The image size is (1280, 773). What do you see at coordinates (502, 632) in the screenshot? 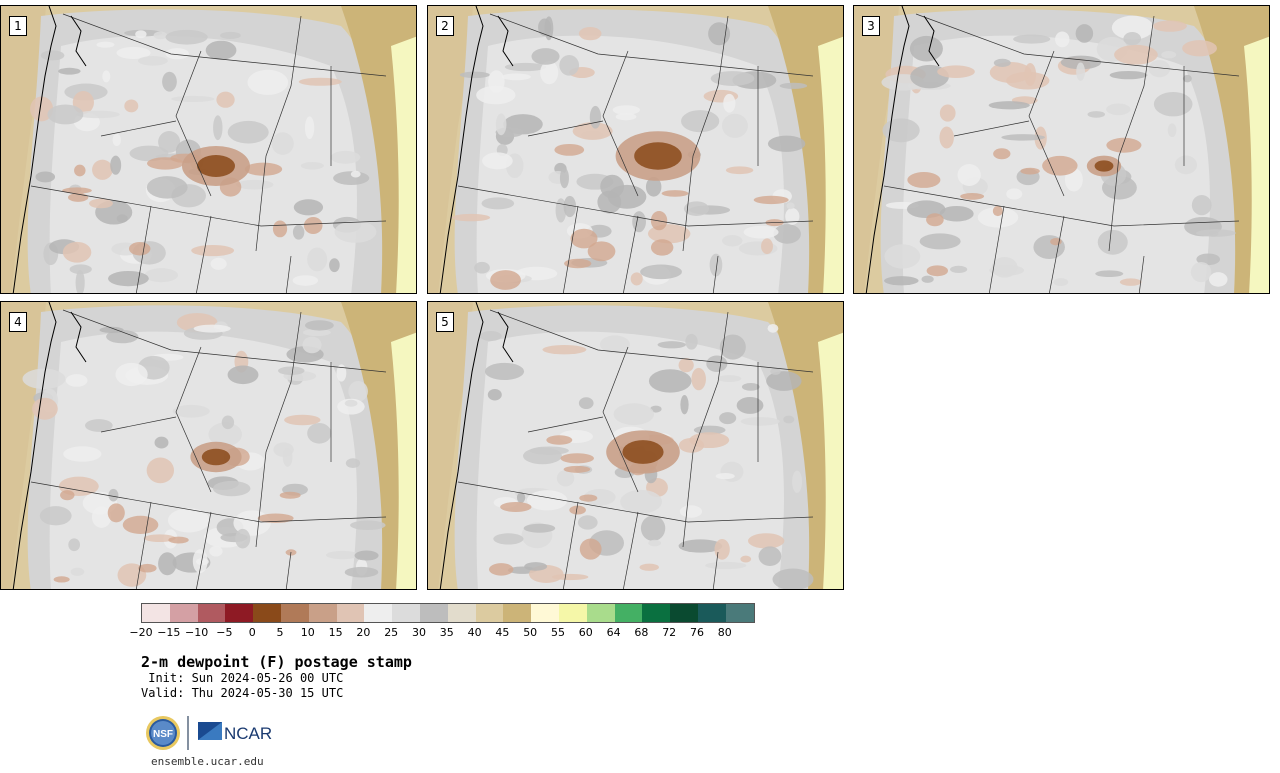
I see `colorbar-tick-label: 45` at bounding box center [502, 632].